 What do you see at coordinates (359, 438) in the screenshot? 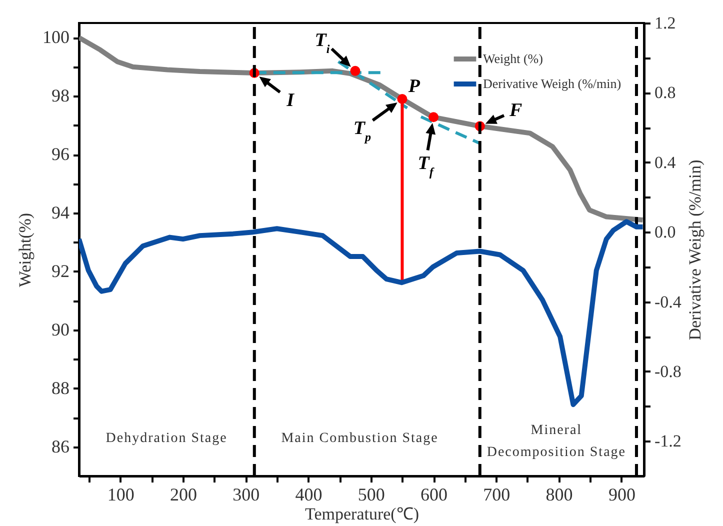
I see `annotation: Main Combustion Stage` at bounding box center [359, 438].